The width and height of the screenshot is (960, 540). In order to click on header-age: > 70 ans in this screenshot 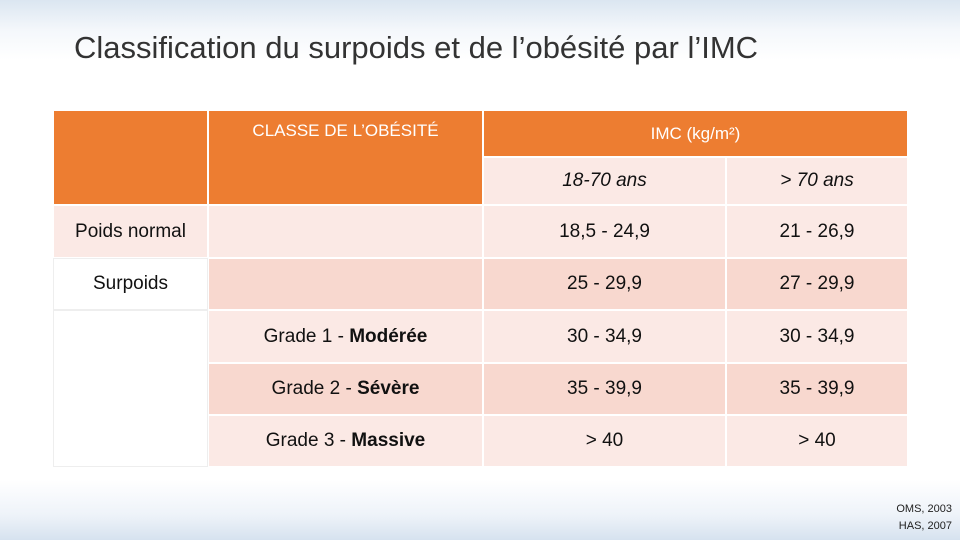, I will do `click(817, 181)`.